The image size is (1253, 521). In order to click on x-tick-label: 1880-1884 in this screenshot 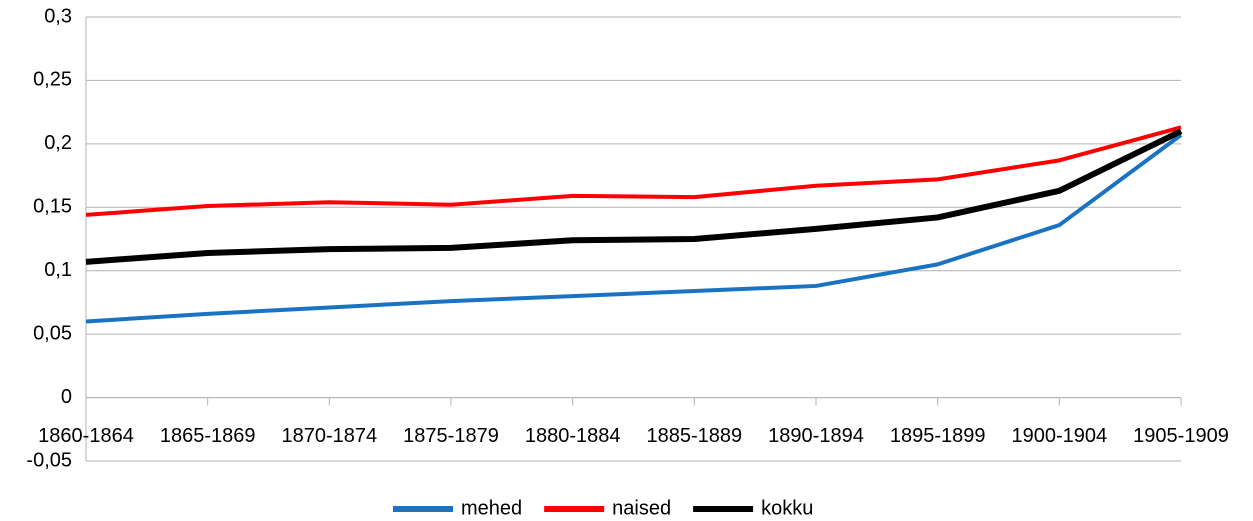, I will do `click(573, 436)`.